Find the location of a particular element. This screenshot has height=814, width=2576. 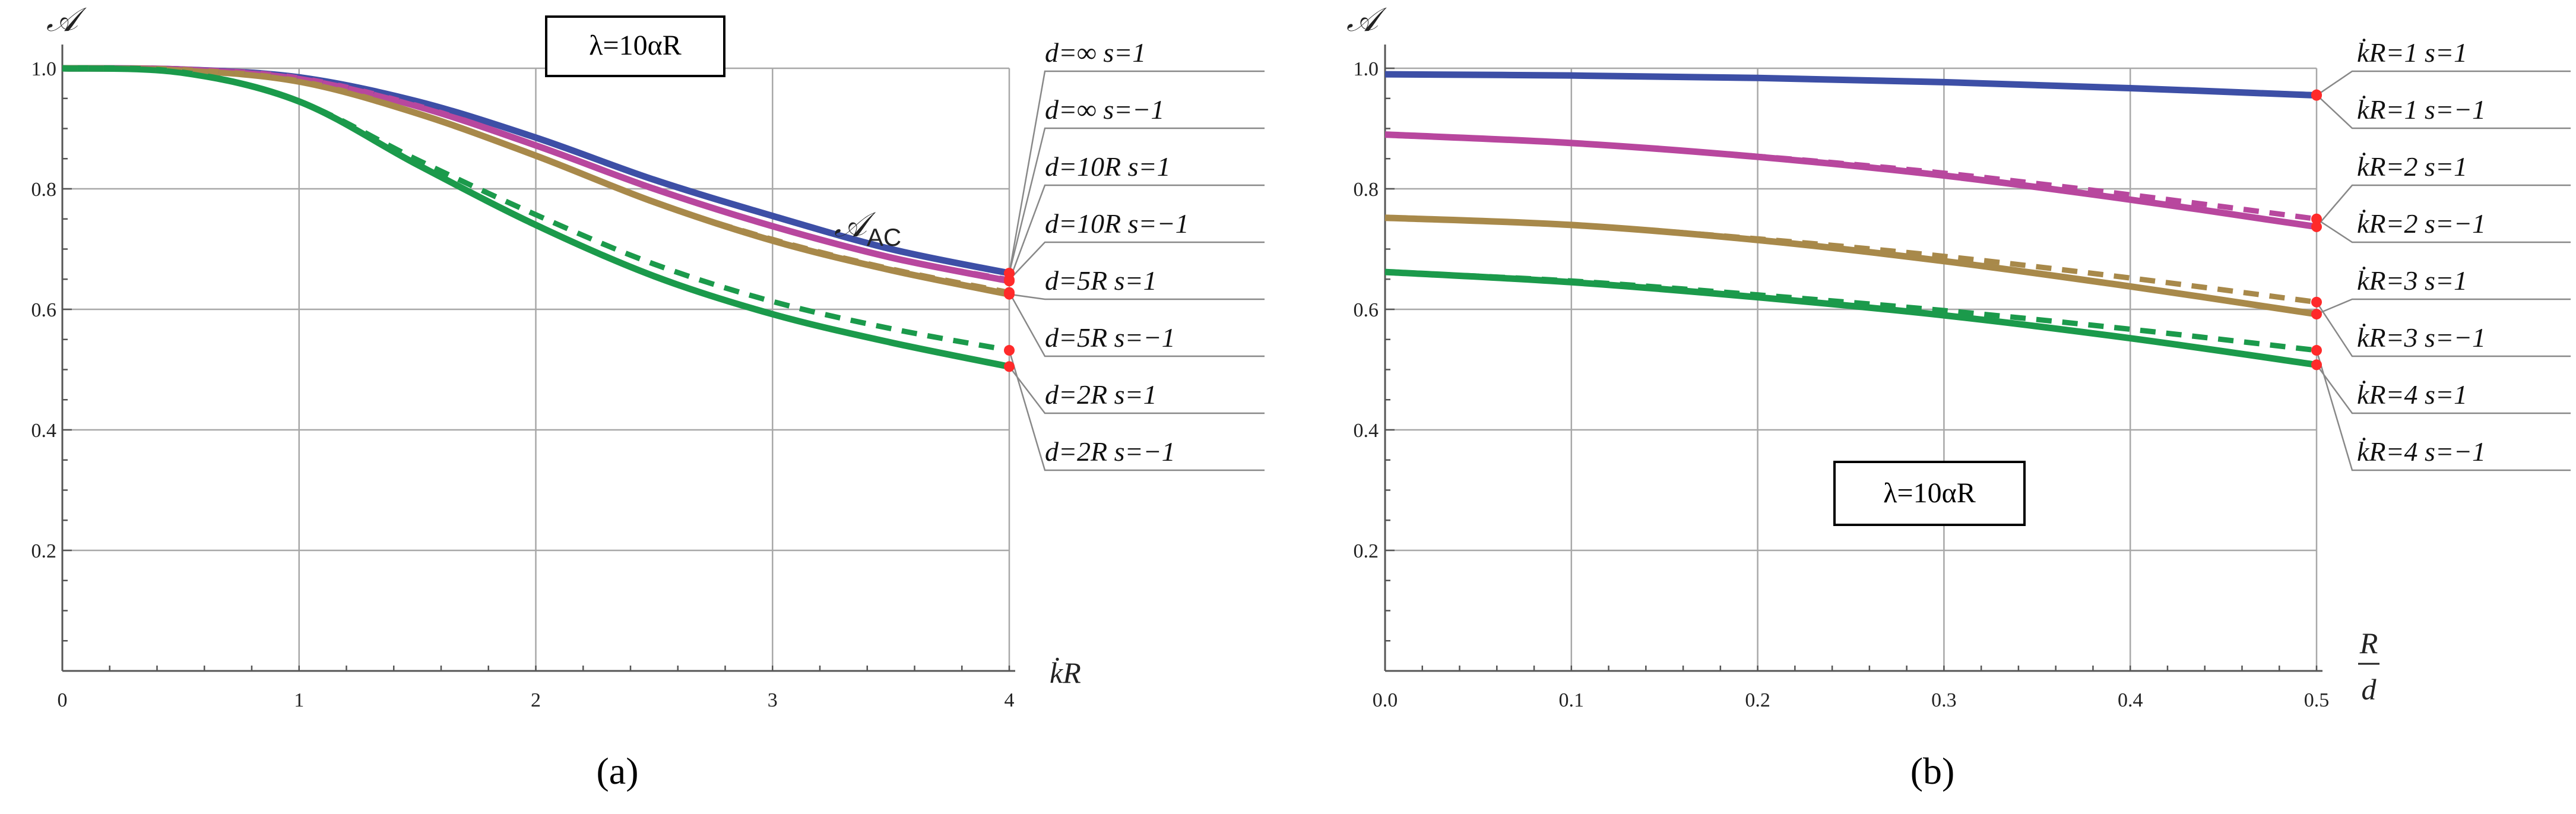

panel-b-xlabel-denominator: d is located at coordinates (2369, 689).